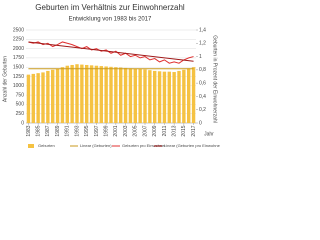 The height and width of the screenshot is (240, 320). I want to click on x-axis-label: Jahr, so click(209, 134).